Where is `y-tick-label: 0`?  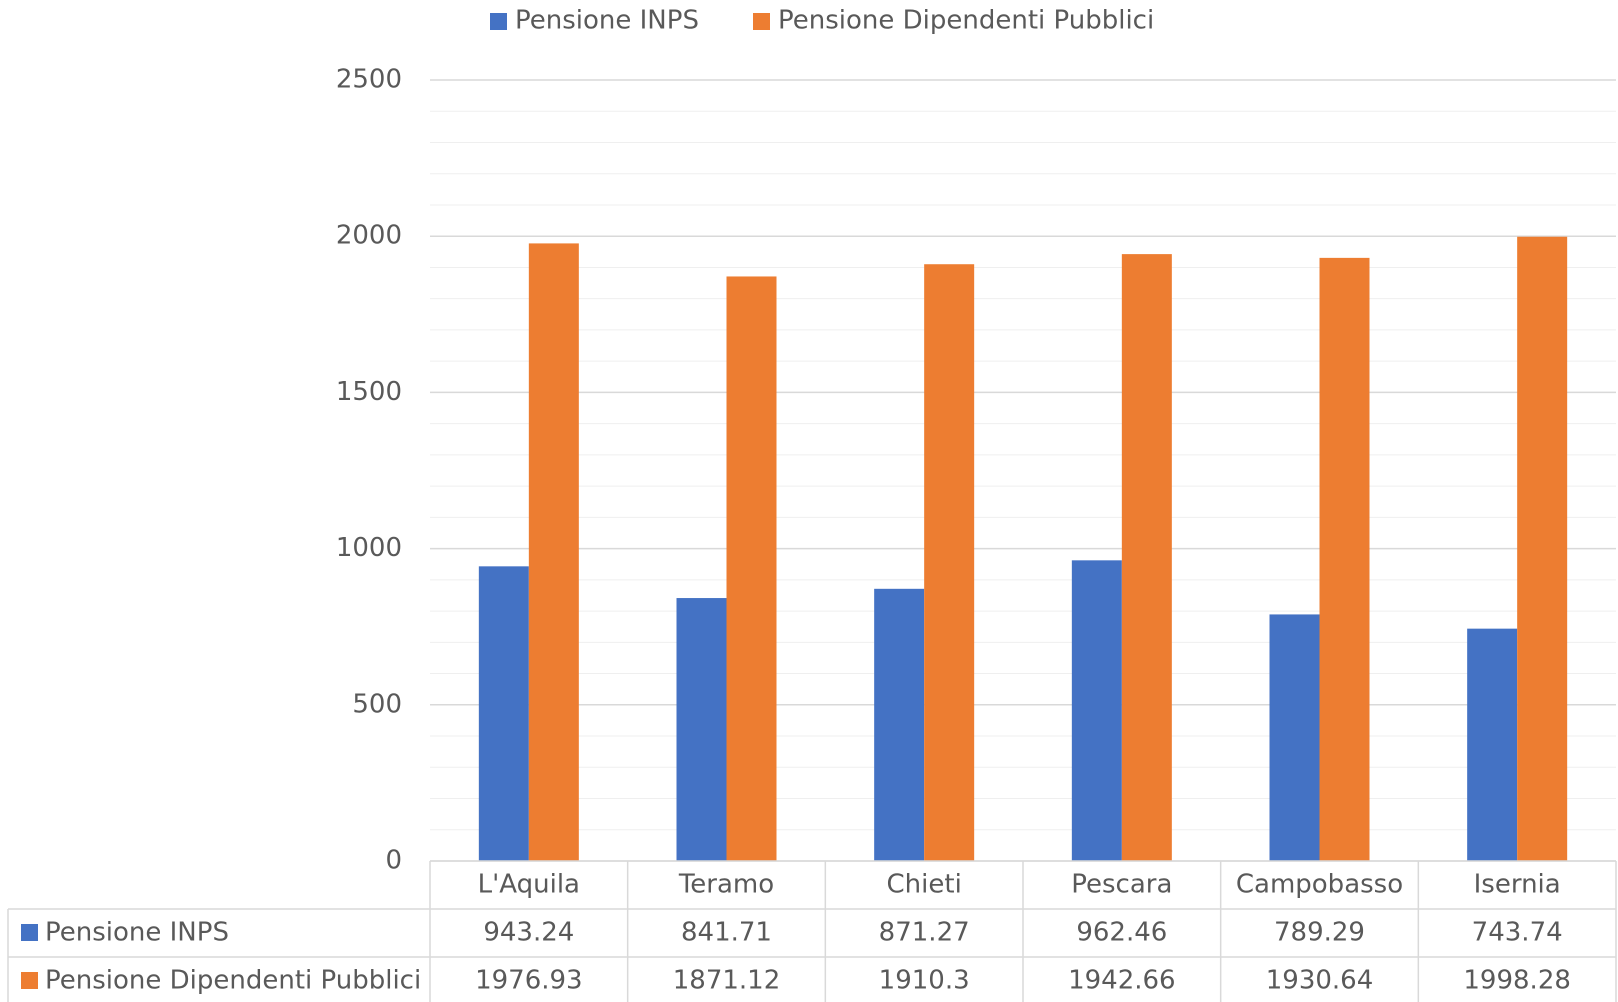 y-tick-label: 0 is located at coordinates (393, 861).